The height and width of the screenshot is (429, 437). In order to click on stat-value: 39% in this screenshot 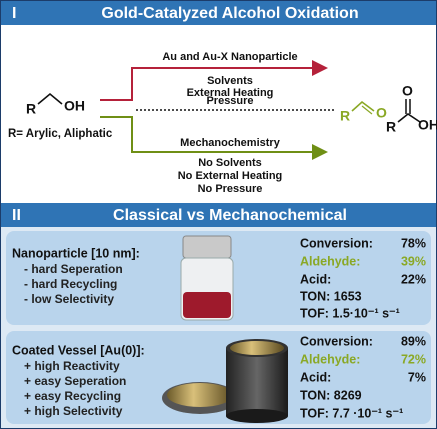, I will do `click(413, 261)`.